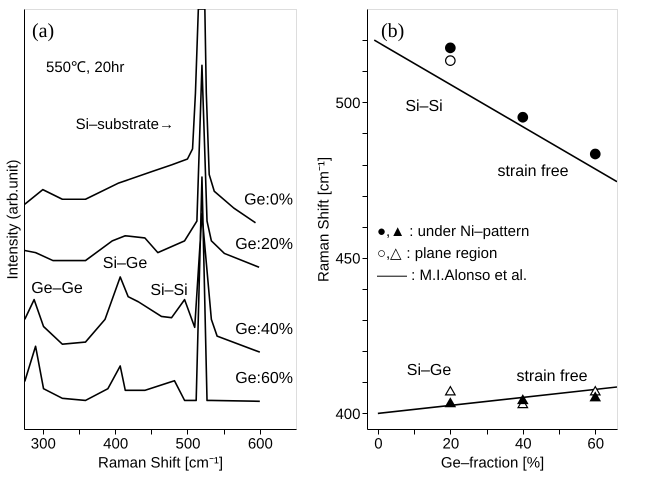 The image size is (652, 487). What do you see at coordinates (453, 231) in the screenshot?
I see `annotation: ●,▲ : under Ni–pattern` at bounding box center [453, 231].